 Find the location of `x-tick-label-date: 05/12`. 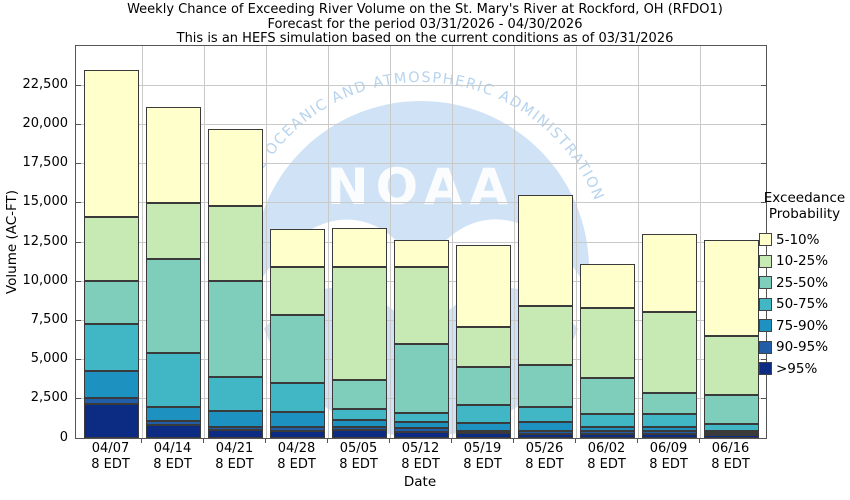

x-tick-label-date: 05/12 is located at coordinates (420, 448).